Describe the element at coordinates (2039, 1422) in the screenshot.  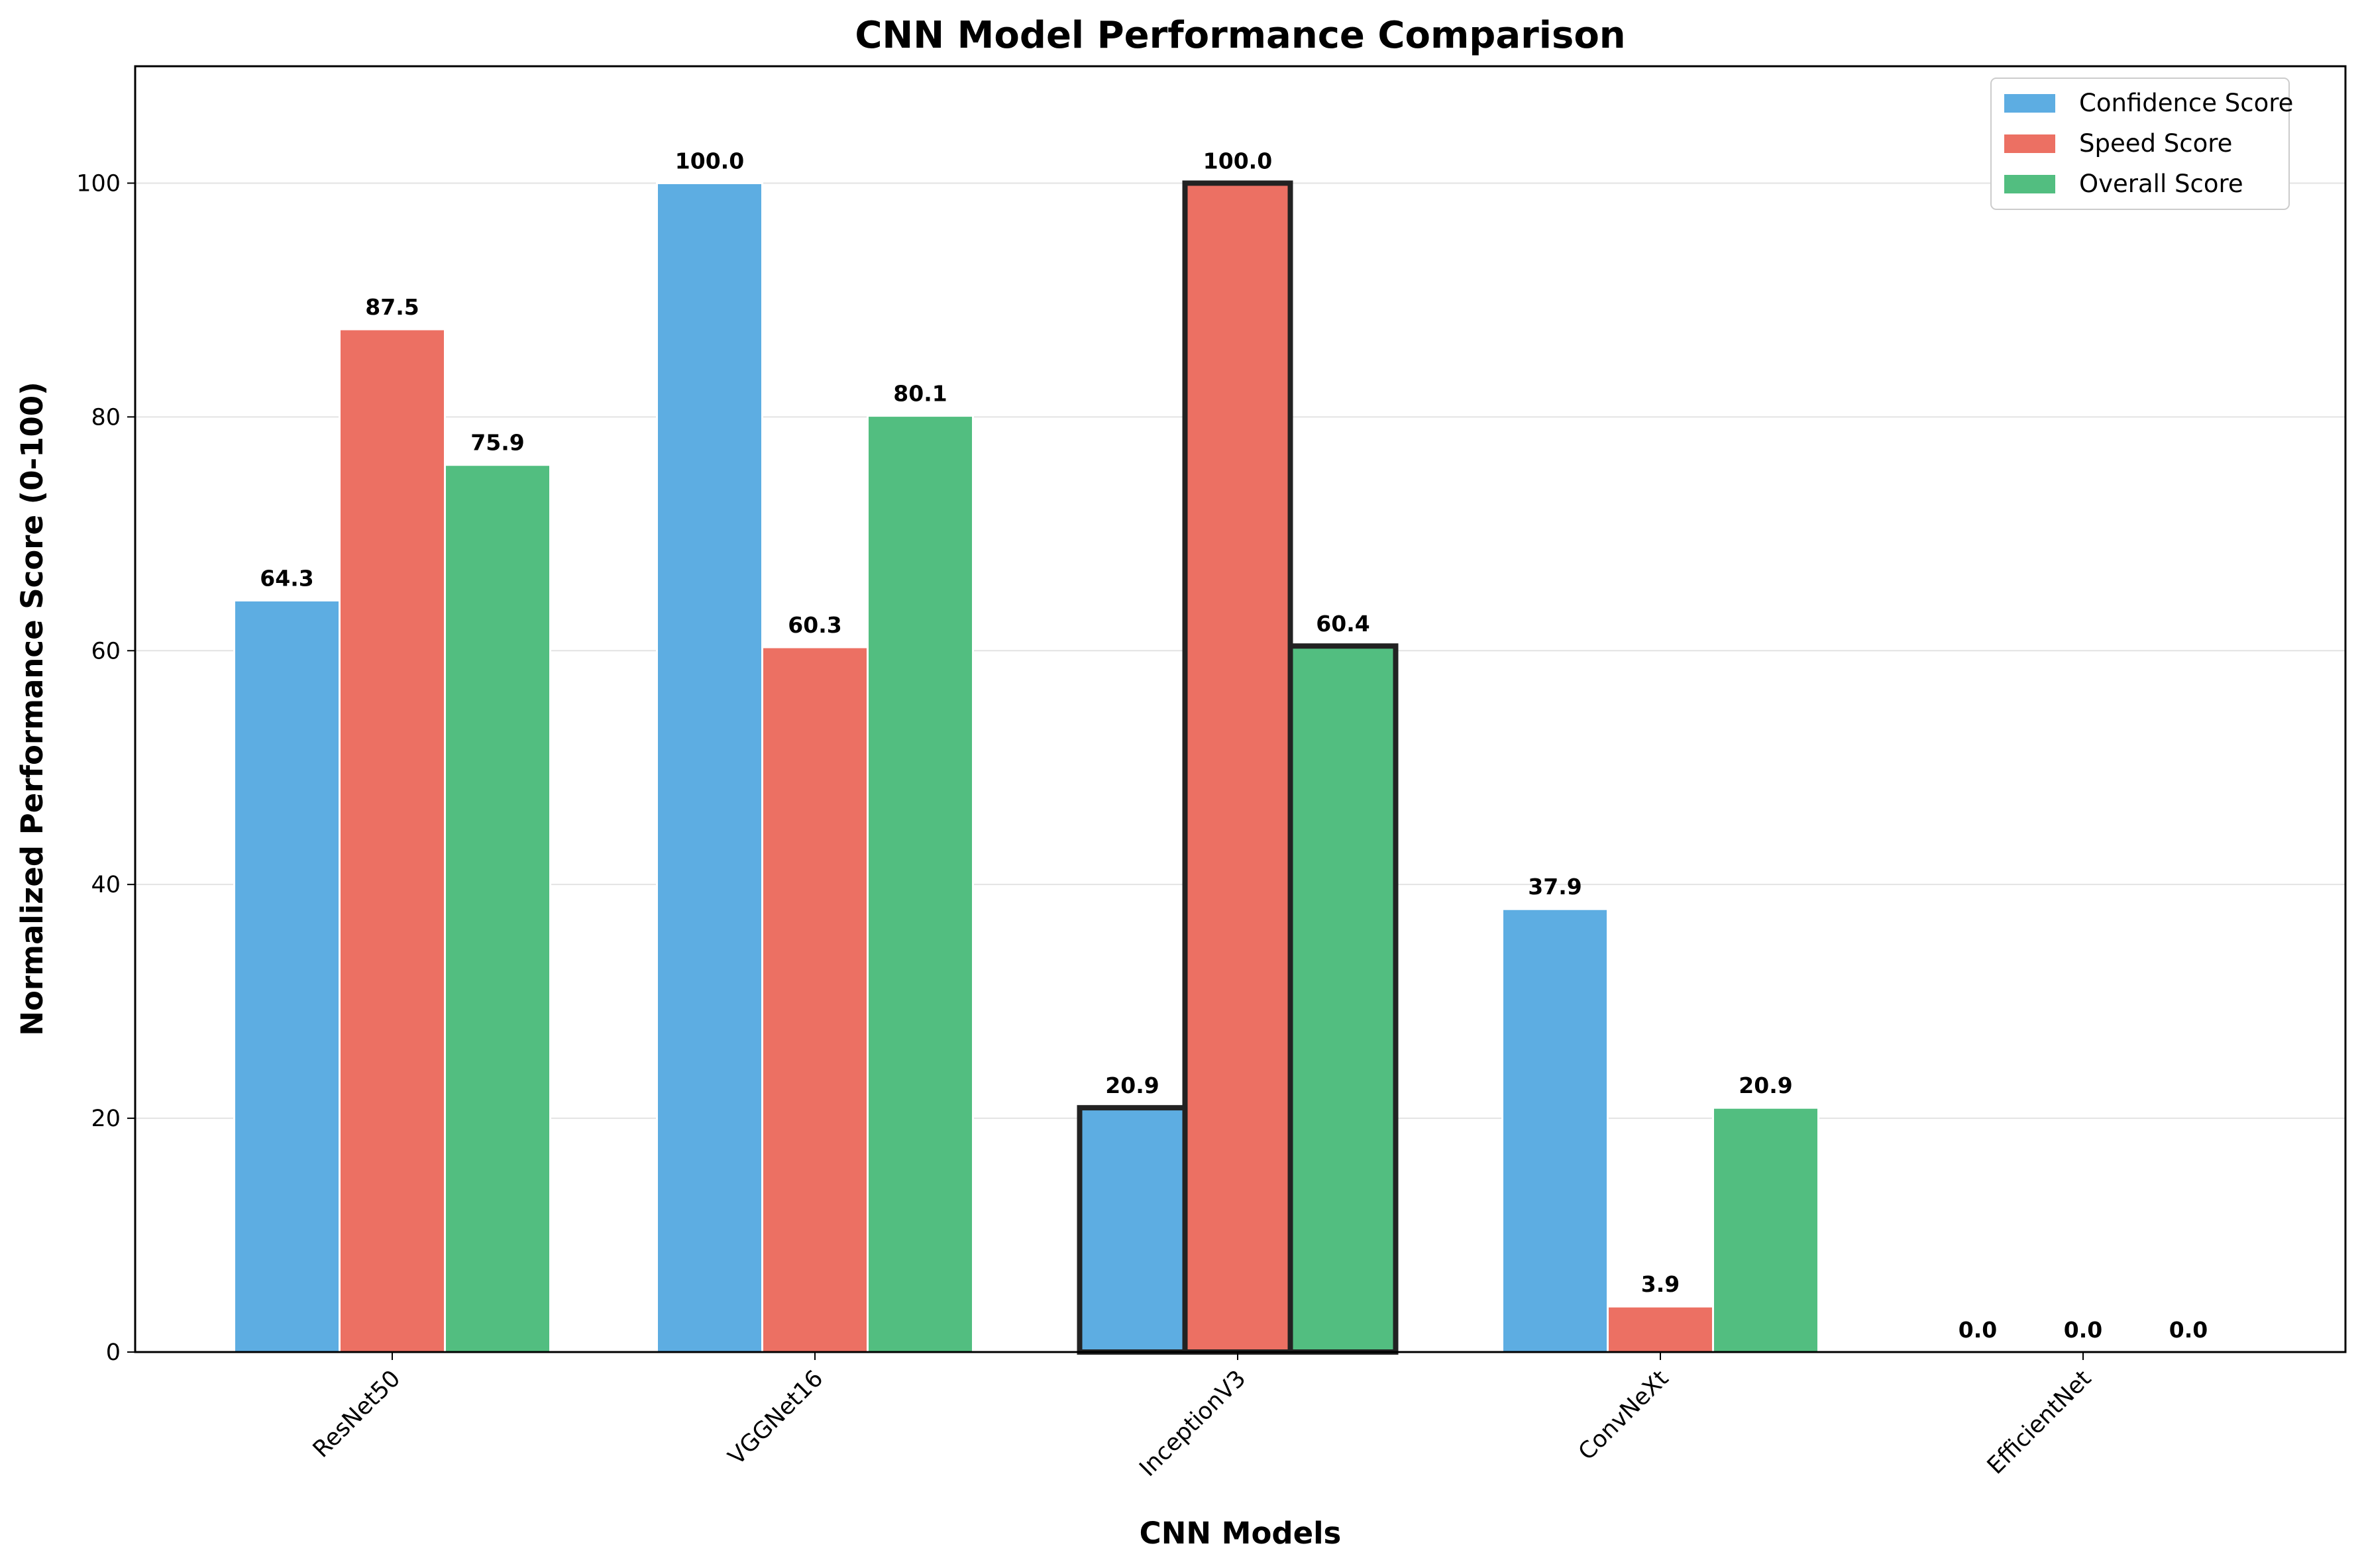
I see `x-tick-label: EfficientNet` at that location.